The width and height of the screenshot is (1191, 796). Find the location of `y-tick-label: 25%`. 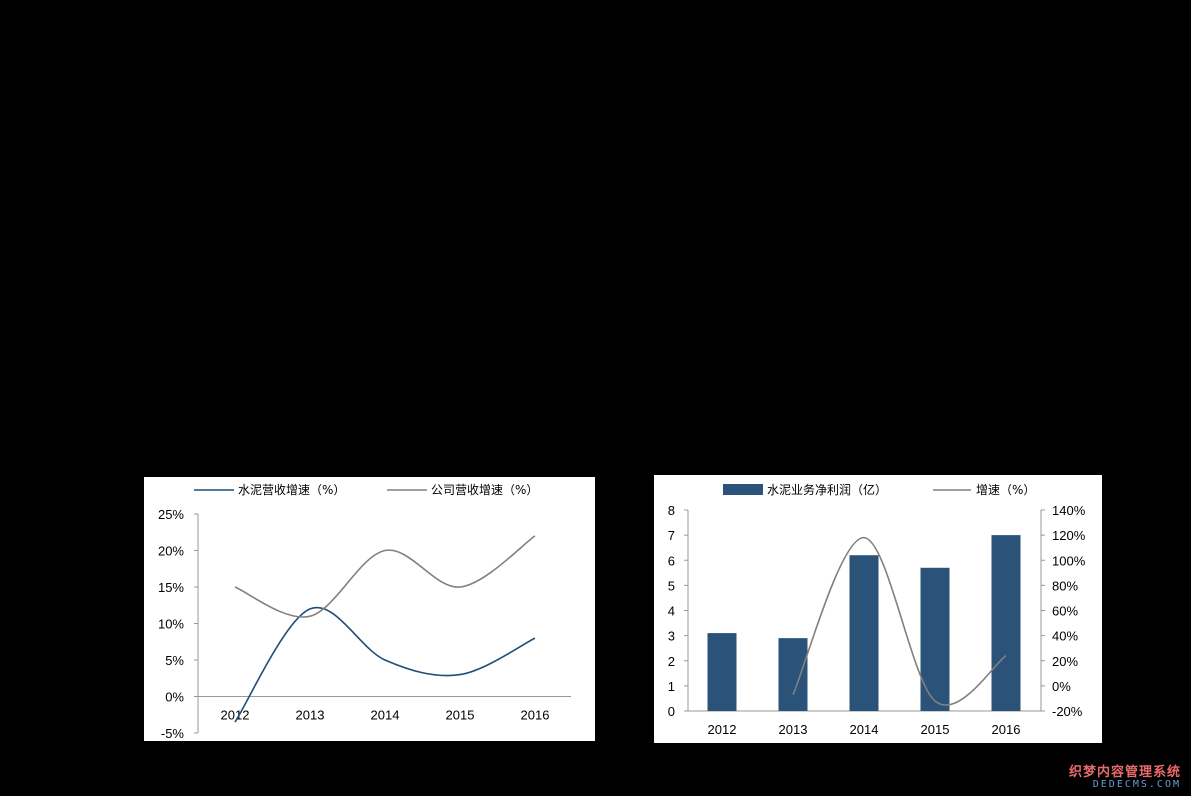

y-tick-label: 25% is located at coordinates (171, 514).